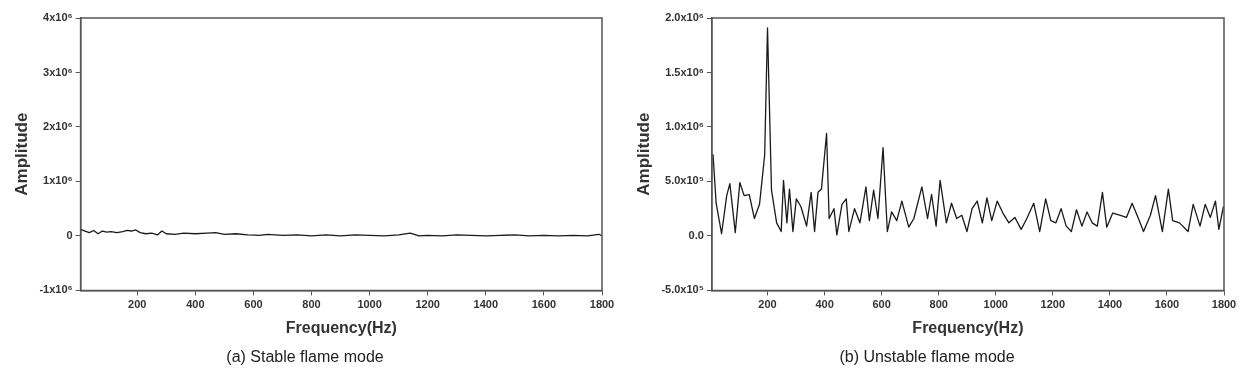 Image resolution: width=1251 pixels, height=375 pixels. I want to click on y-tick-label: 1.0x10⁶, so click(684, 125).